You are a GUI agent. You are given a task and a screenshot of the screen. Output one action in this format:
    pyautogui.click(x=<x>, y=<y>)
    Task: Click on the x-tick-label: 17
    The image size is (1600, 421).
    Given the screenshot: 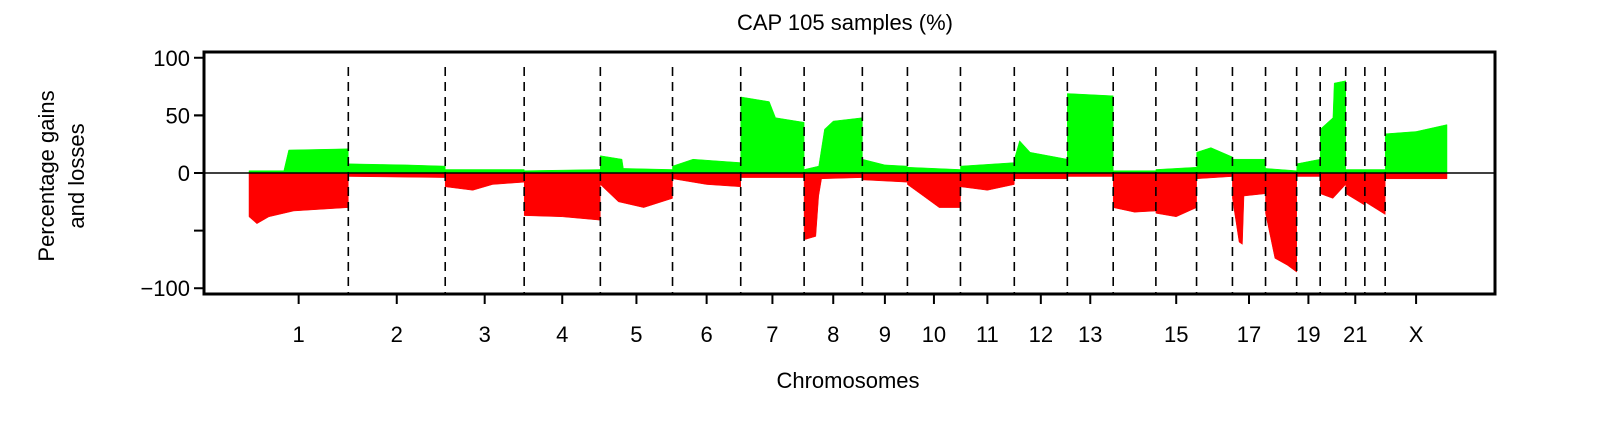 What is the action you would take?
    pyautogui.click(x=1249, y=334)
    